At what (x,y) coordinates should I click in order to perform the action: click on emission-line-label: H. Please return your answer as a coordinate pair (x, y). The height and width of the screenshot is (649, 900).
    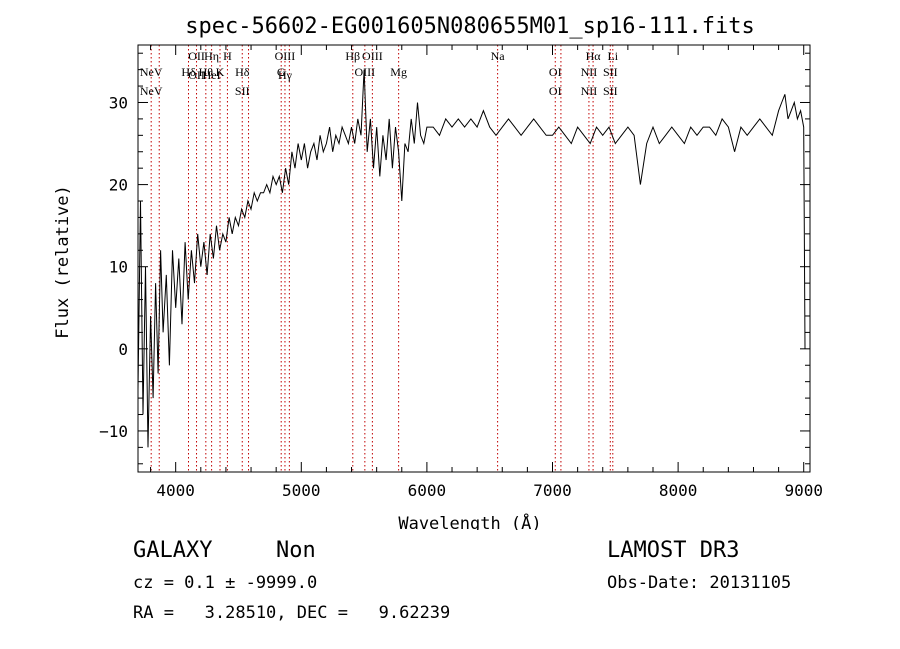
    Looking at the image, I should click on (227, 56).